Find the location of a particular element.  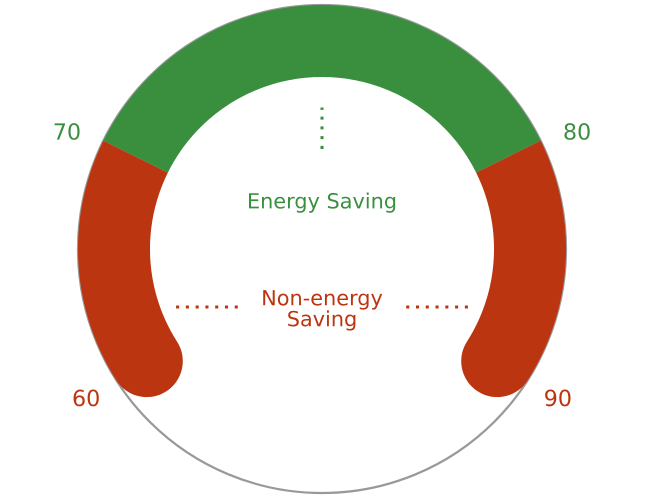

text: 70 is located at coordinates (67, 131).